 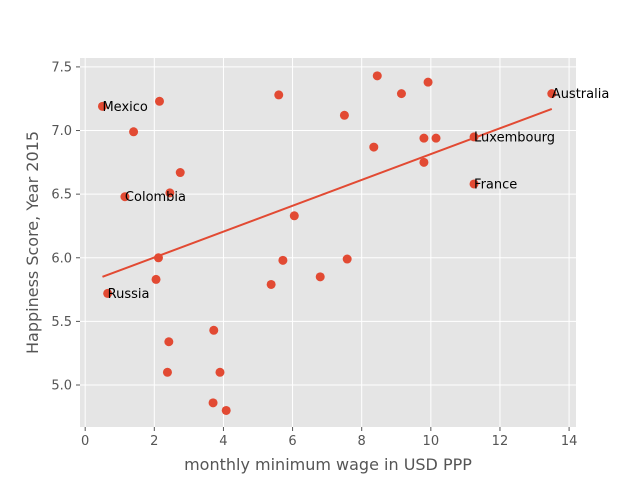 I want to click on y-tick-label: 6.0, so click(x=61, y=258).